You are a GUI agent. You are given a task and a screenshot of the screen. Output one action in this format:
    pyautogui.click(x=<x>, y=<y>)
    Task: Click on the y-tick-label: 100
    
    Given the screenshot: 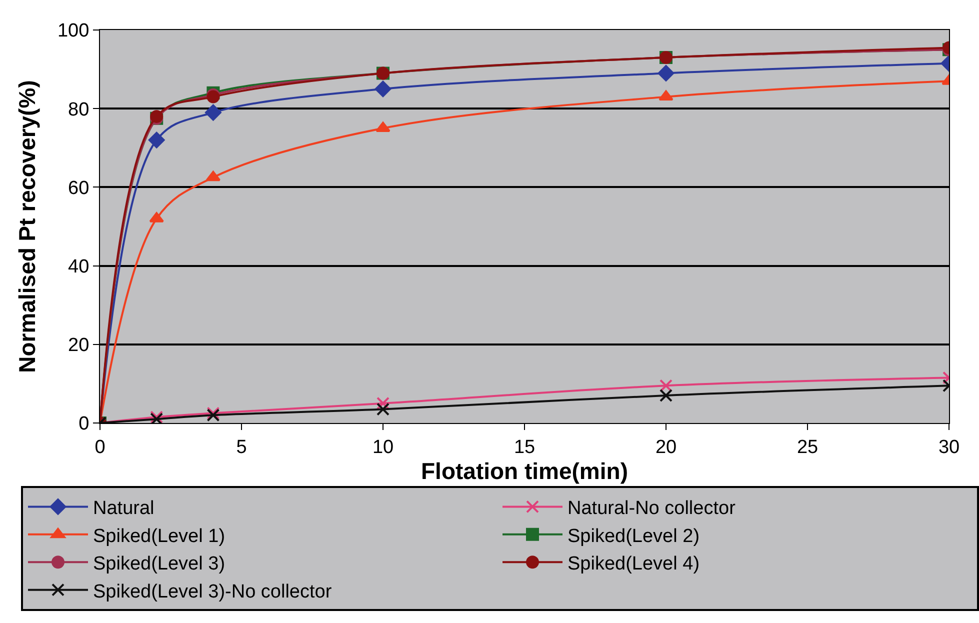 What is the action you would take?
    pyautogui.click(x=73, y=31)
    